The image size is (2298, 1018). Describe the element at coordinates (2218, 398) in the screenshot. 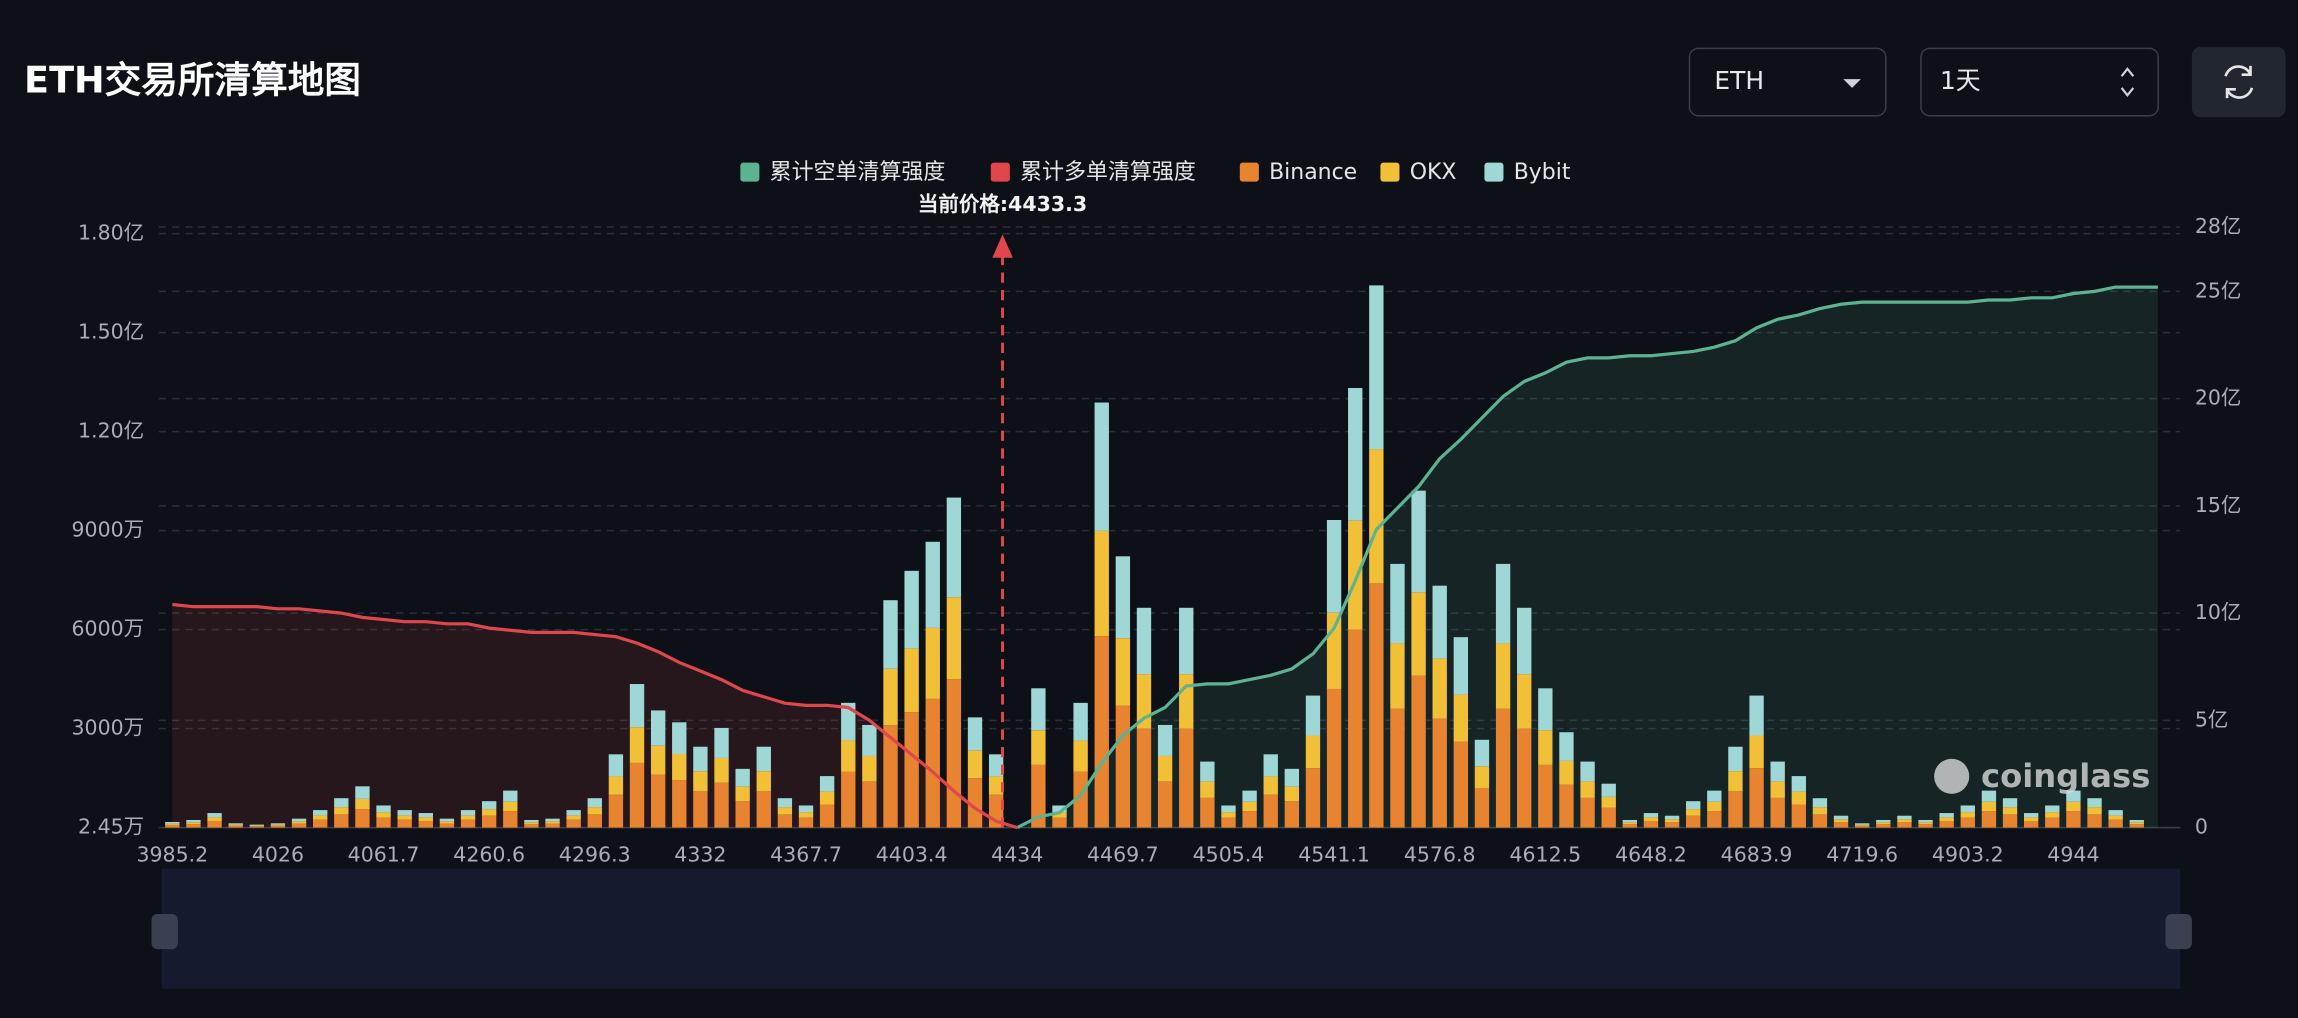

I see `y2-tick-label: 20亿` at that location.